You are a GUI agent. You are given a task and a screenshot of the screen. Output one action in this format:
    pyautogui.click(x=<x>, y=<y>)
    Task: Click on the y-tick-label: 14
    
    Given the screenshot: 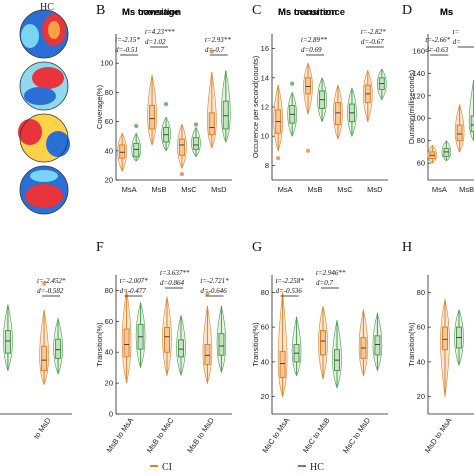 What is the action you would take?
    pyautogui.click(x=265, y=77)
    